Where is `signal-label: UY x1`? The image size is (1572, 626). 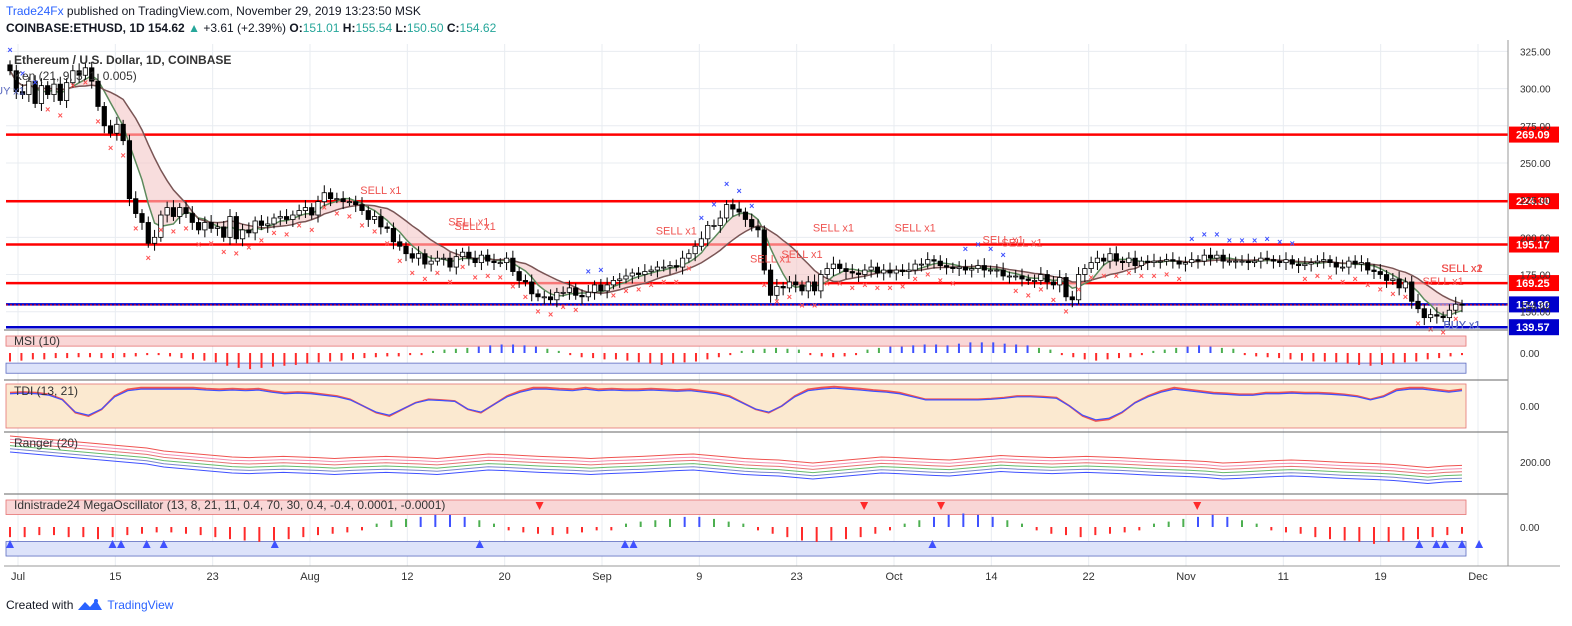
signal-label: UY x1 is located at coordinates (12, 92).